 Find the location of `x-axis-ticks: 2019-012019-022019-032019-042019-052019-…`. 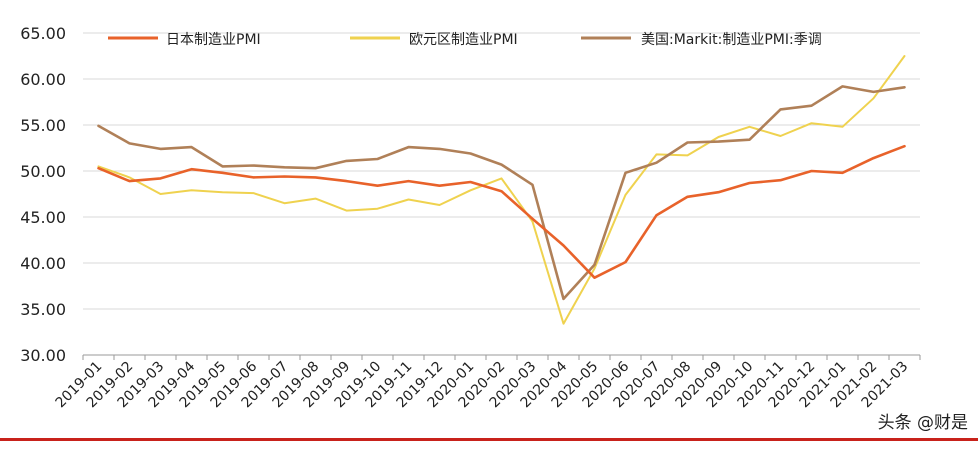

x-axis-ticks: 2019-012019-022019-032019-042019-052019-… is located at coordinates (487, 383).